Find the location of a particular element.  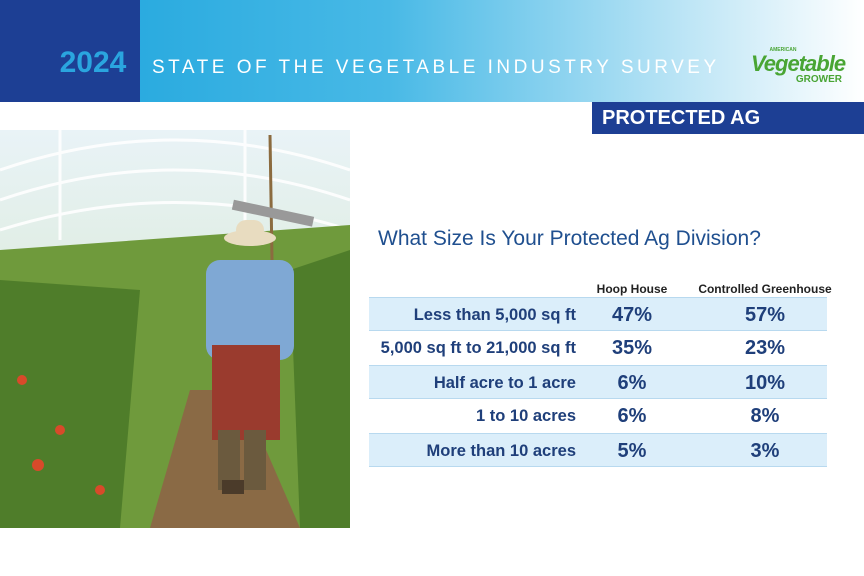

table-row: 1 to 10 acres 6% 8% is located at coordinates (598, 416).